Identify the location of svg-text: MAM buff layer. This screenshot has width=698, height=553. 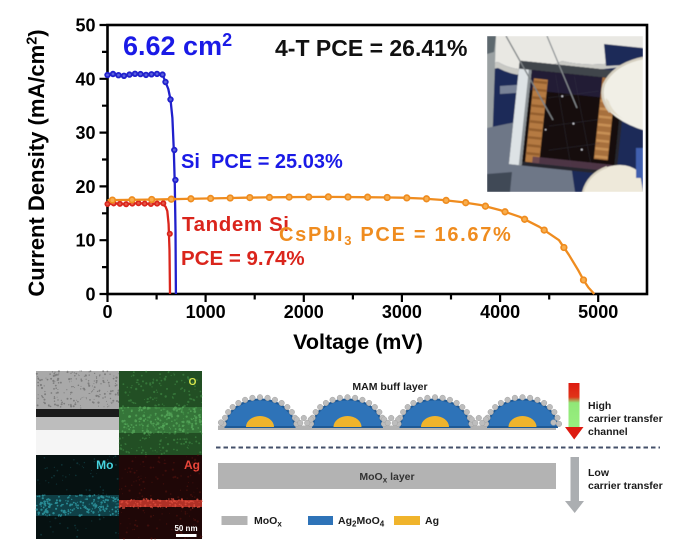
(389, 387).